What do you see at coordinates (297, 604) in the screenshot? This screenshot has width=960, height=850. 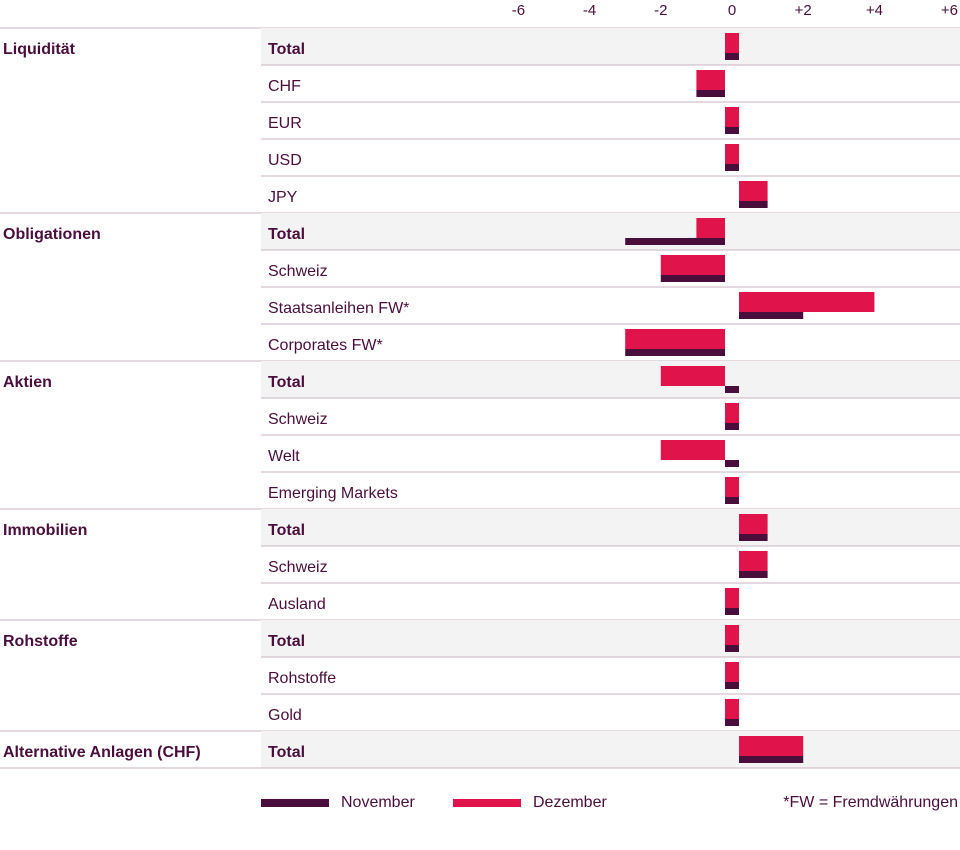 I see `category-label: Ausland` at bounding box center [297, 604].